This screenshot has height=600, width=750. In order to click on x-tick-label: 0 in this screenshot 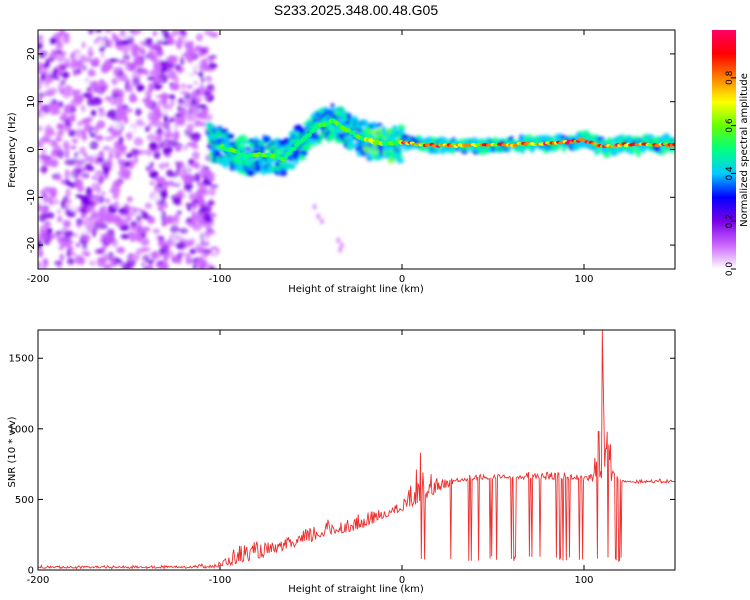, I will do `click(402, 279)`.